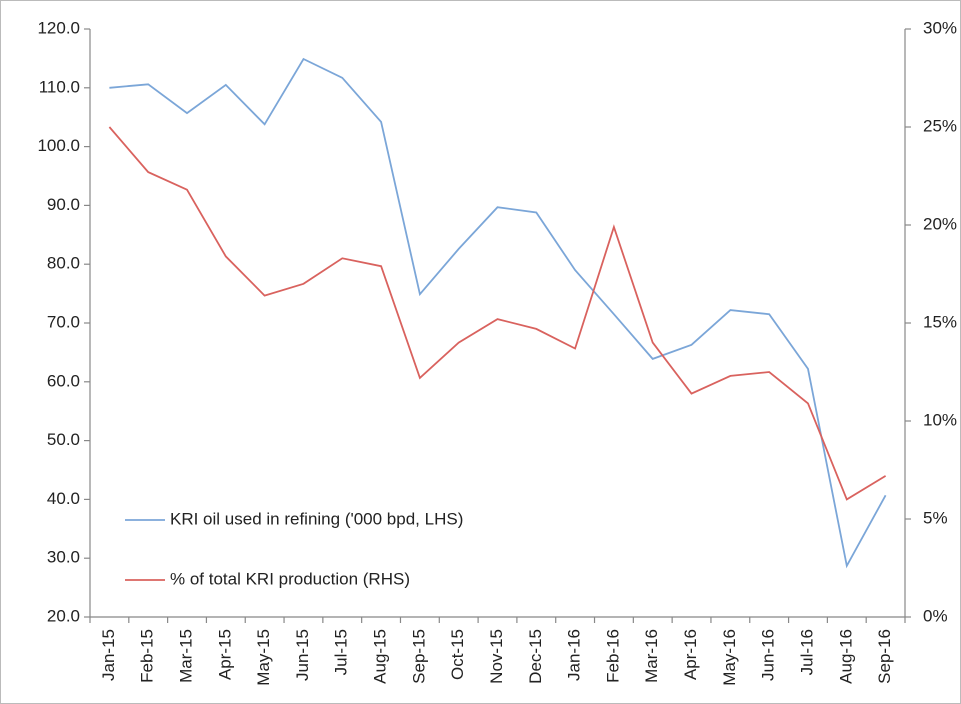 The width and height of the screenshot is (961, 704). Describe the element at coordinates (63, 615) in the screenshot. I see `y-tick-label: 20.0` at that location.